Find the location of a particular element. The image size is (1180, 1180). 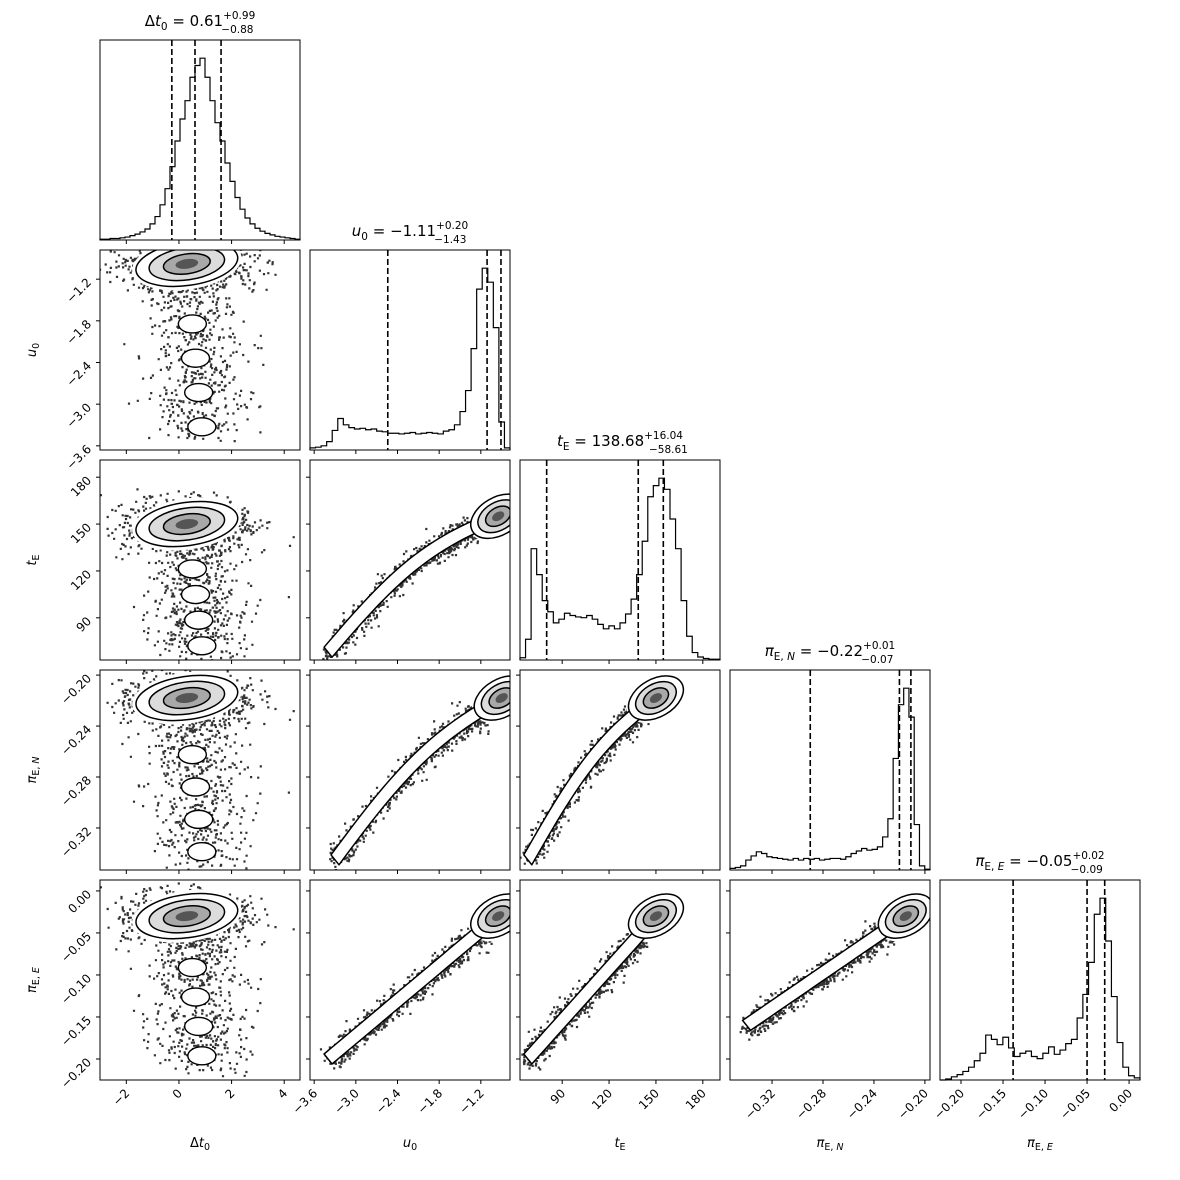

x-axis-label-dt0: Δt0 is located at coordinates (200, 1144).